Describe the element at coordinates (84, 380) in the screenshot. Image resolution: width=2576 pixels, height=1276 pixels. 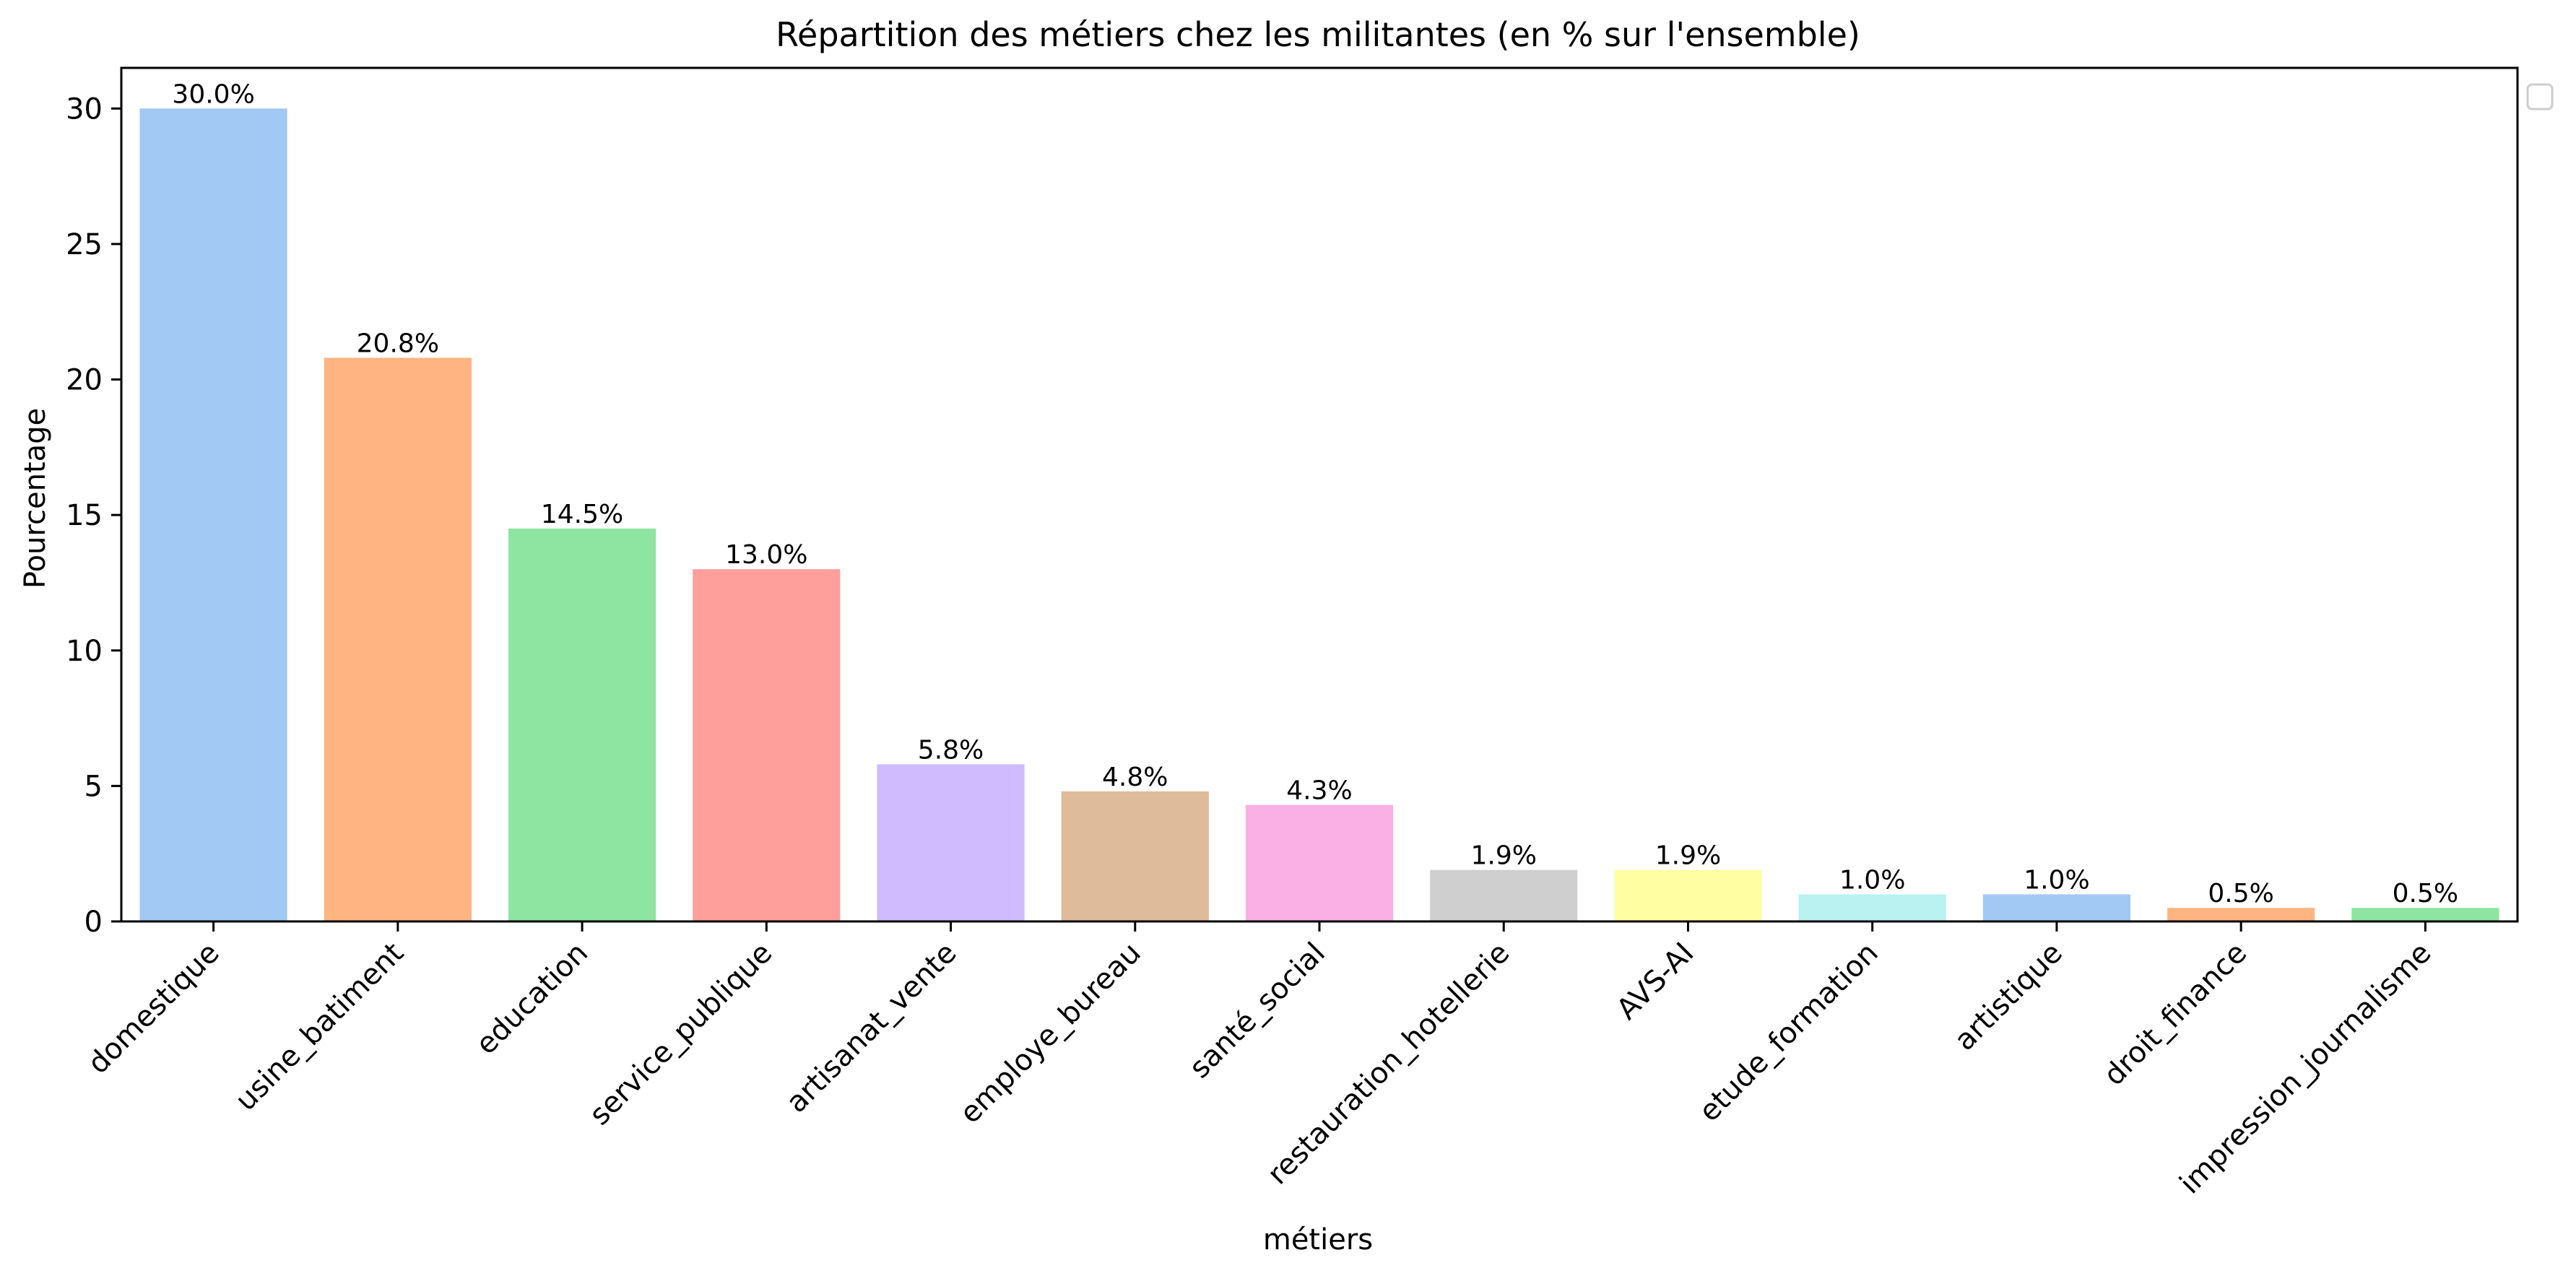
I see `y-tick-label-20: 20` at that location.